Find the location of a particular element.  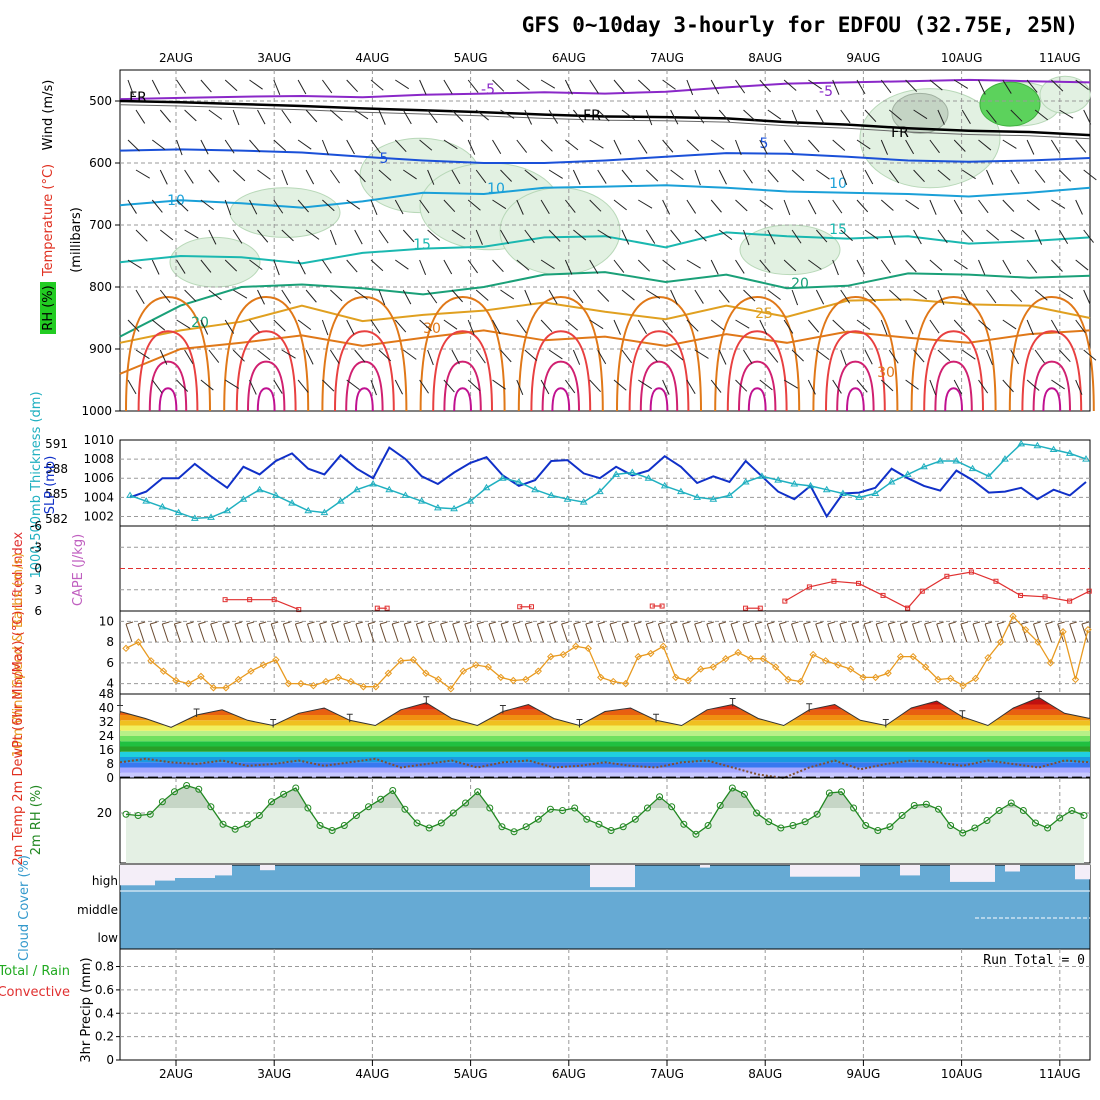

y-tick-label: 0.6 is located at coordinates (104, 990).